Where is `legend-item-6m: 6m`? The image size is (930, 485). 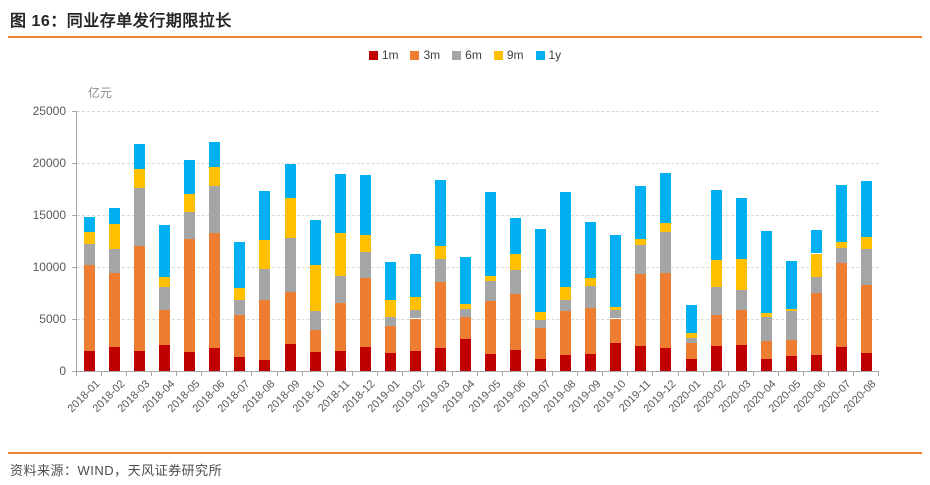 legend-item-6m: 6m is located at coordinates (467, 55).